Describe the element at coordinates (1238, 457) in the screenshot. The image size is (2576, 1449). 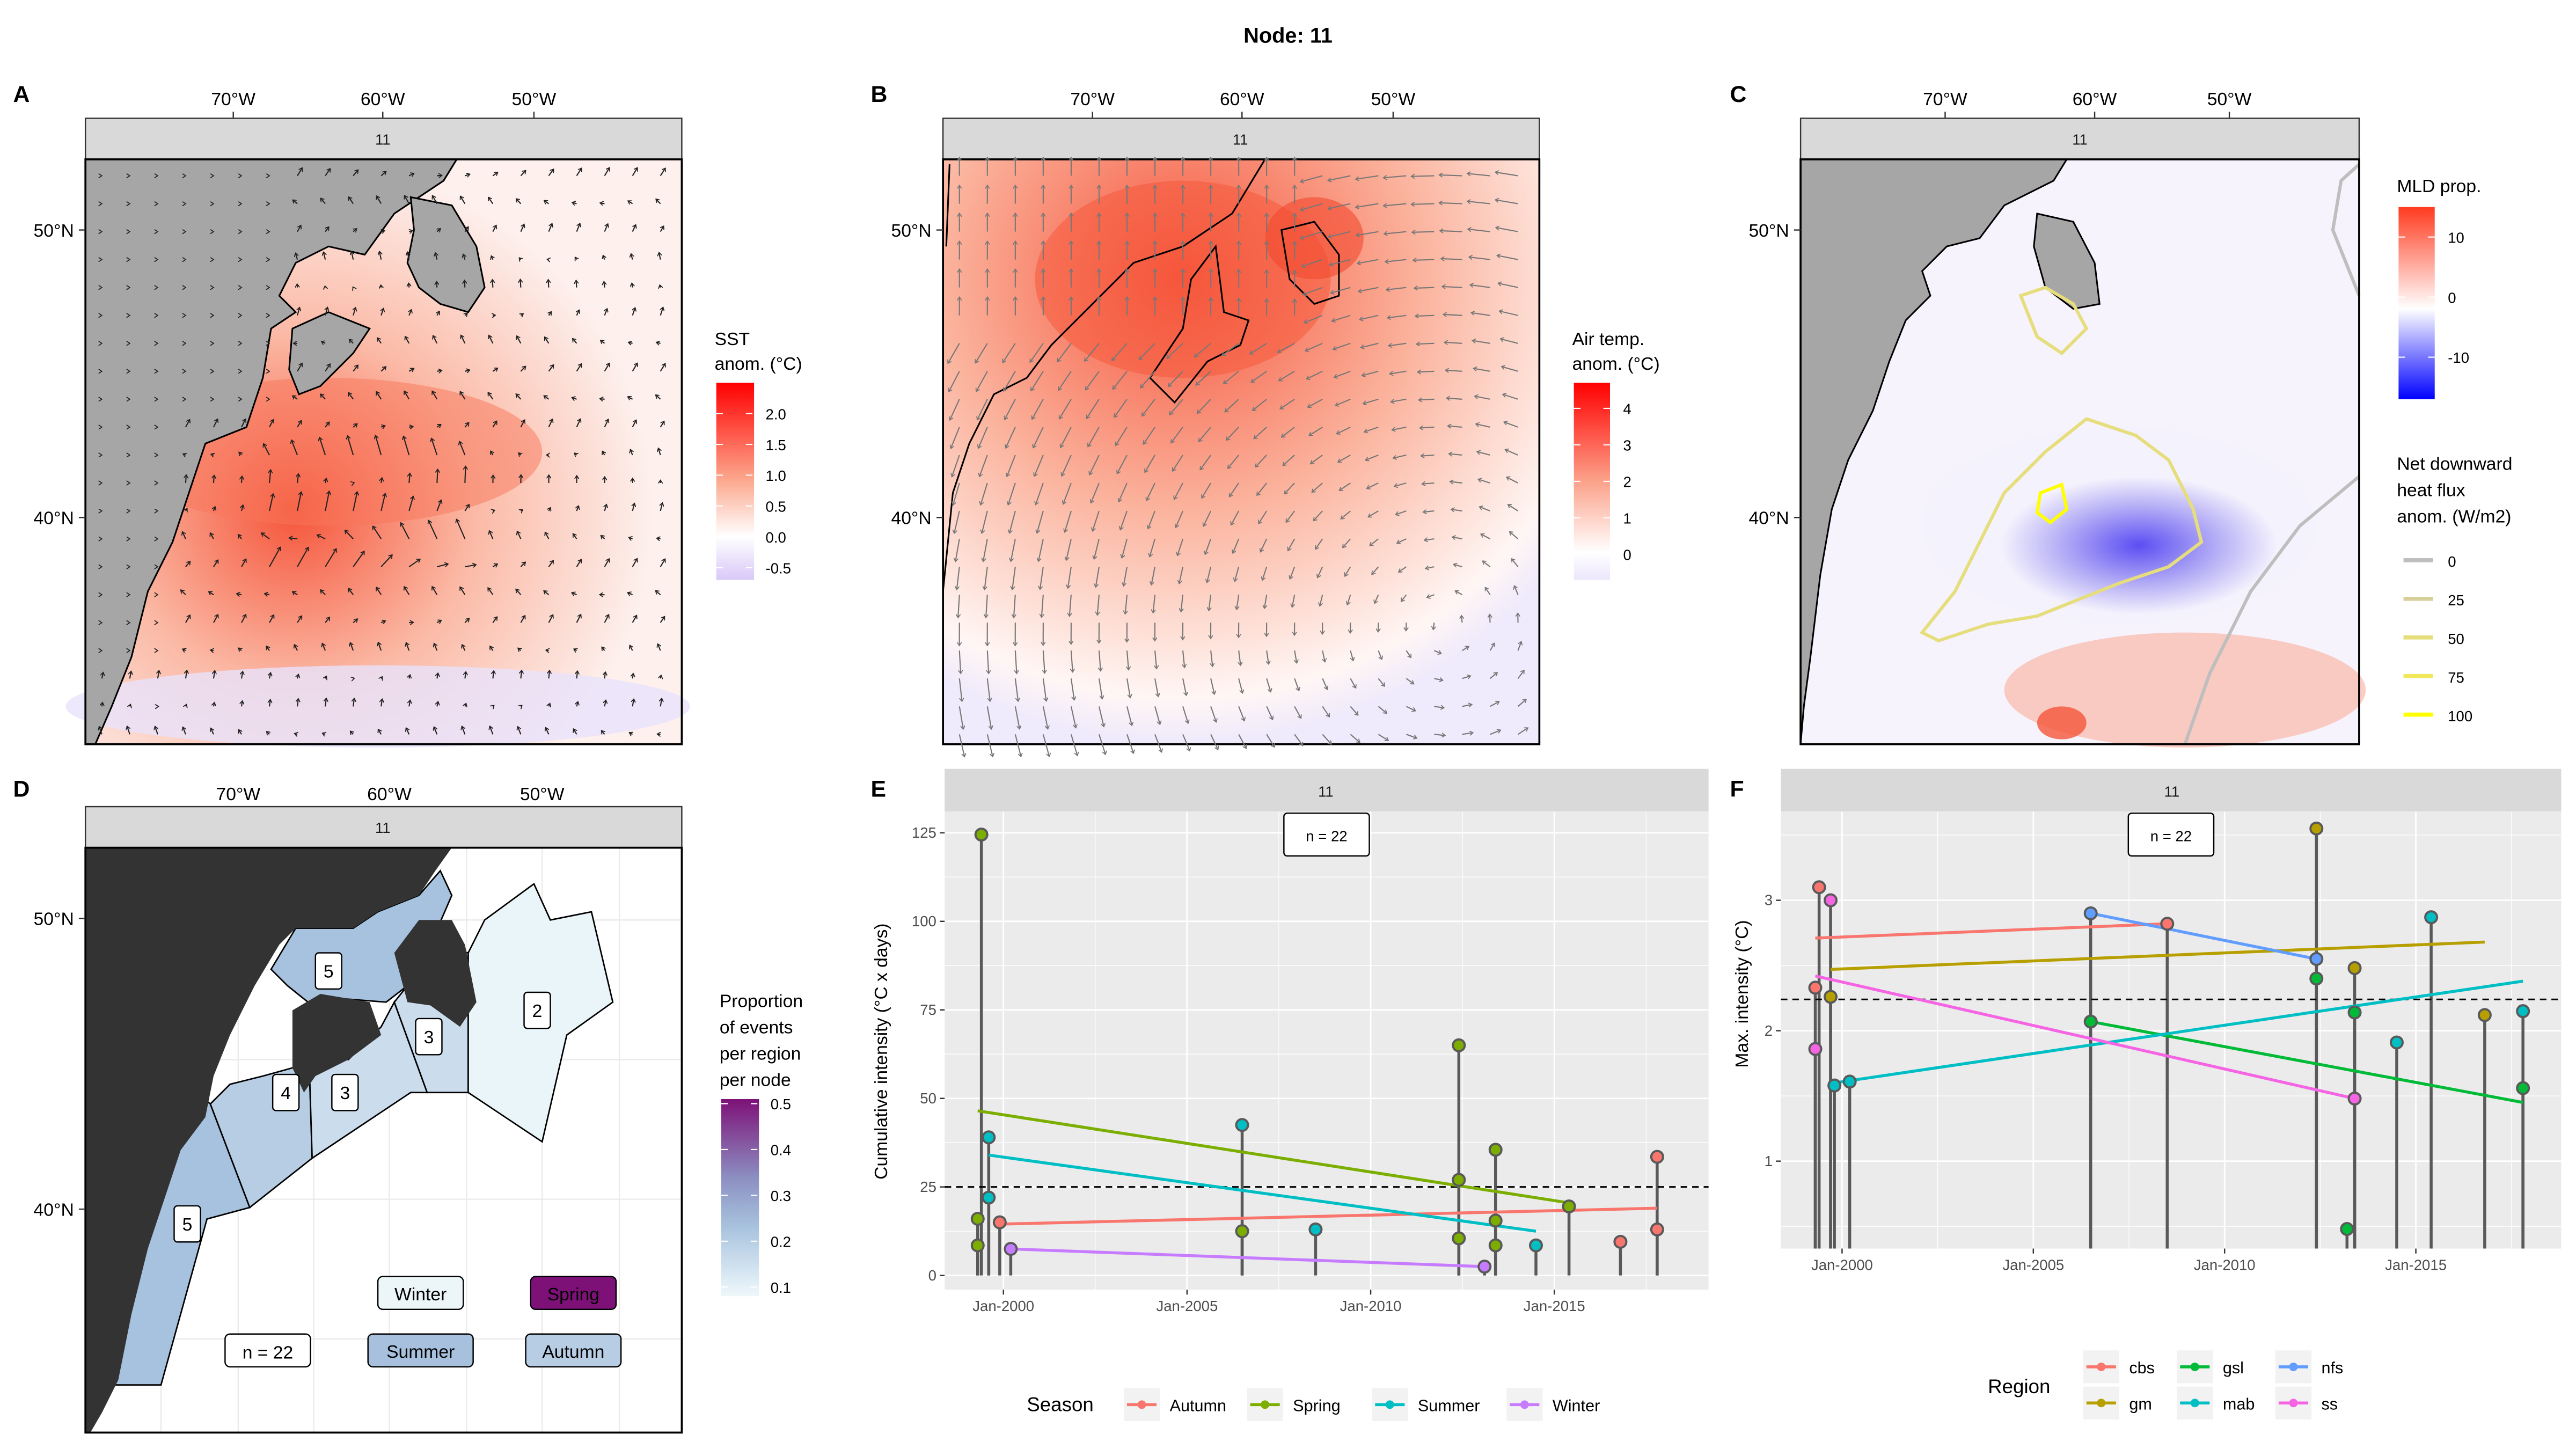
I see `wind-vectors-b` at that location.